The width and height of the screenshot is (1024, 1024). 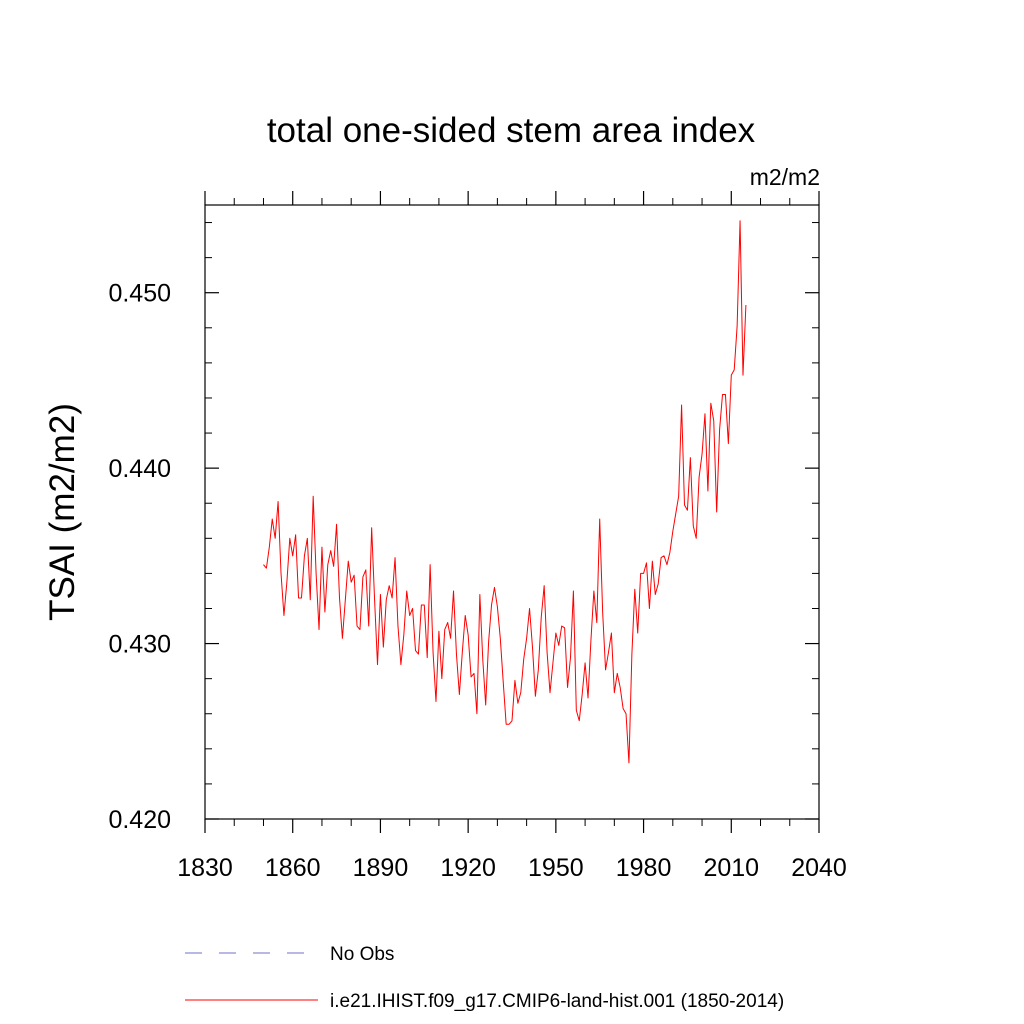 What do you see at coordinates (381, 868) in the screenshot?
I see `x-tick-label: 1890` at bounding box center [381, 868].